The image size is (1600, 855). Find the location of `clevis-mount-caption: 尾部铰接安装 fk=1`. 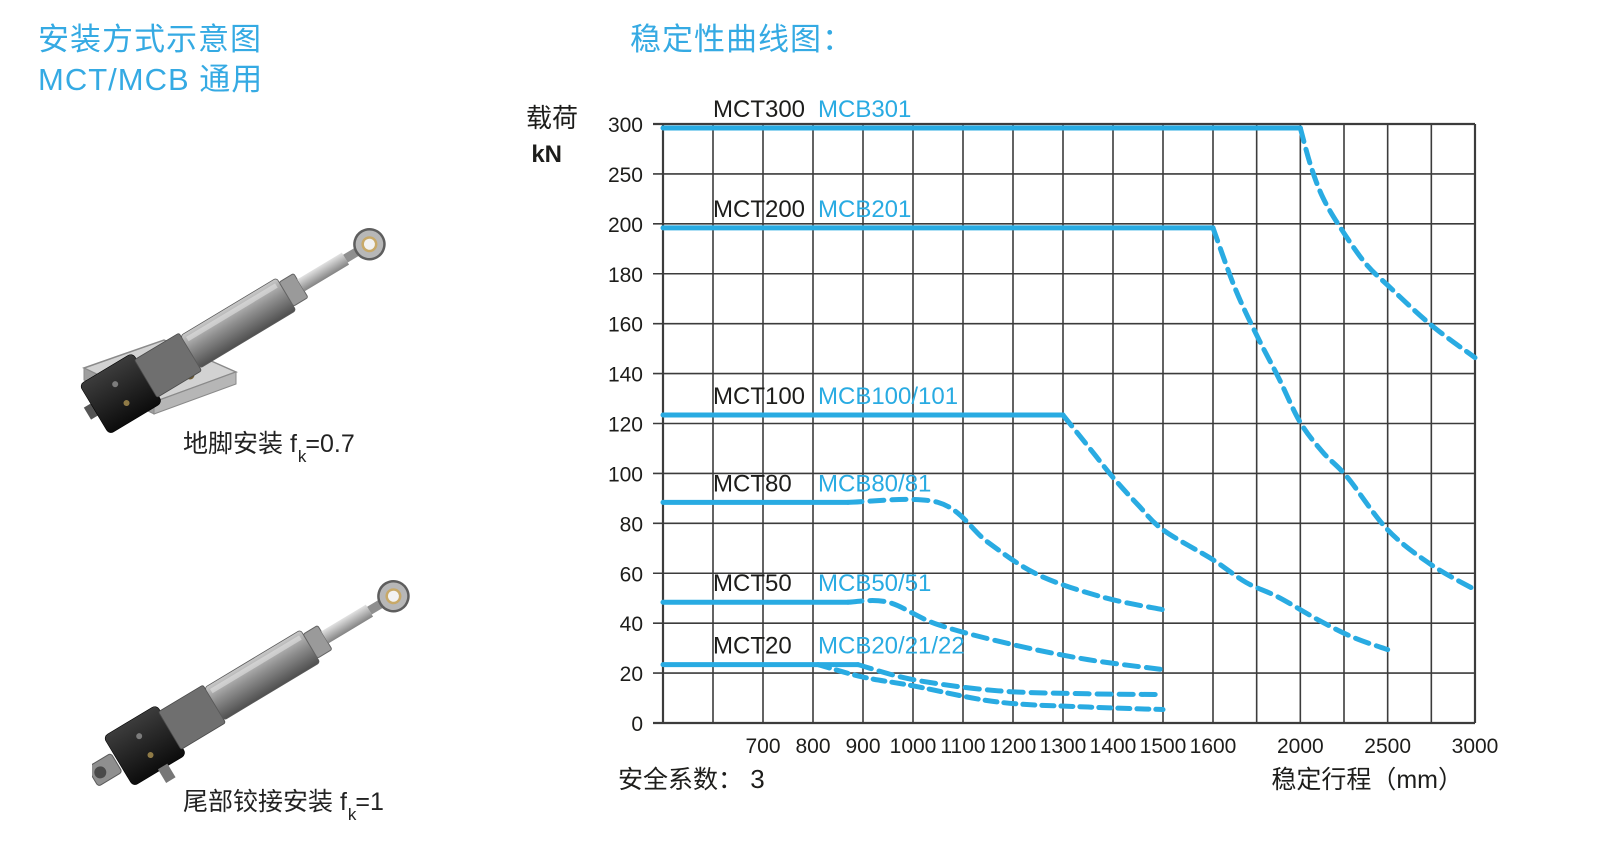

clevis-mount-caption: 尾部铰接安装 fk=1 is located at coordinates (283, 803).